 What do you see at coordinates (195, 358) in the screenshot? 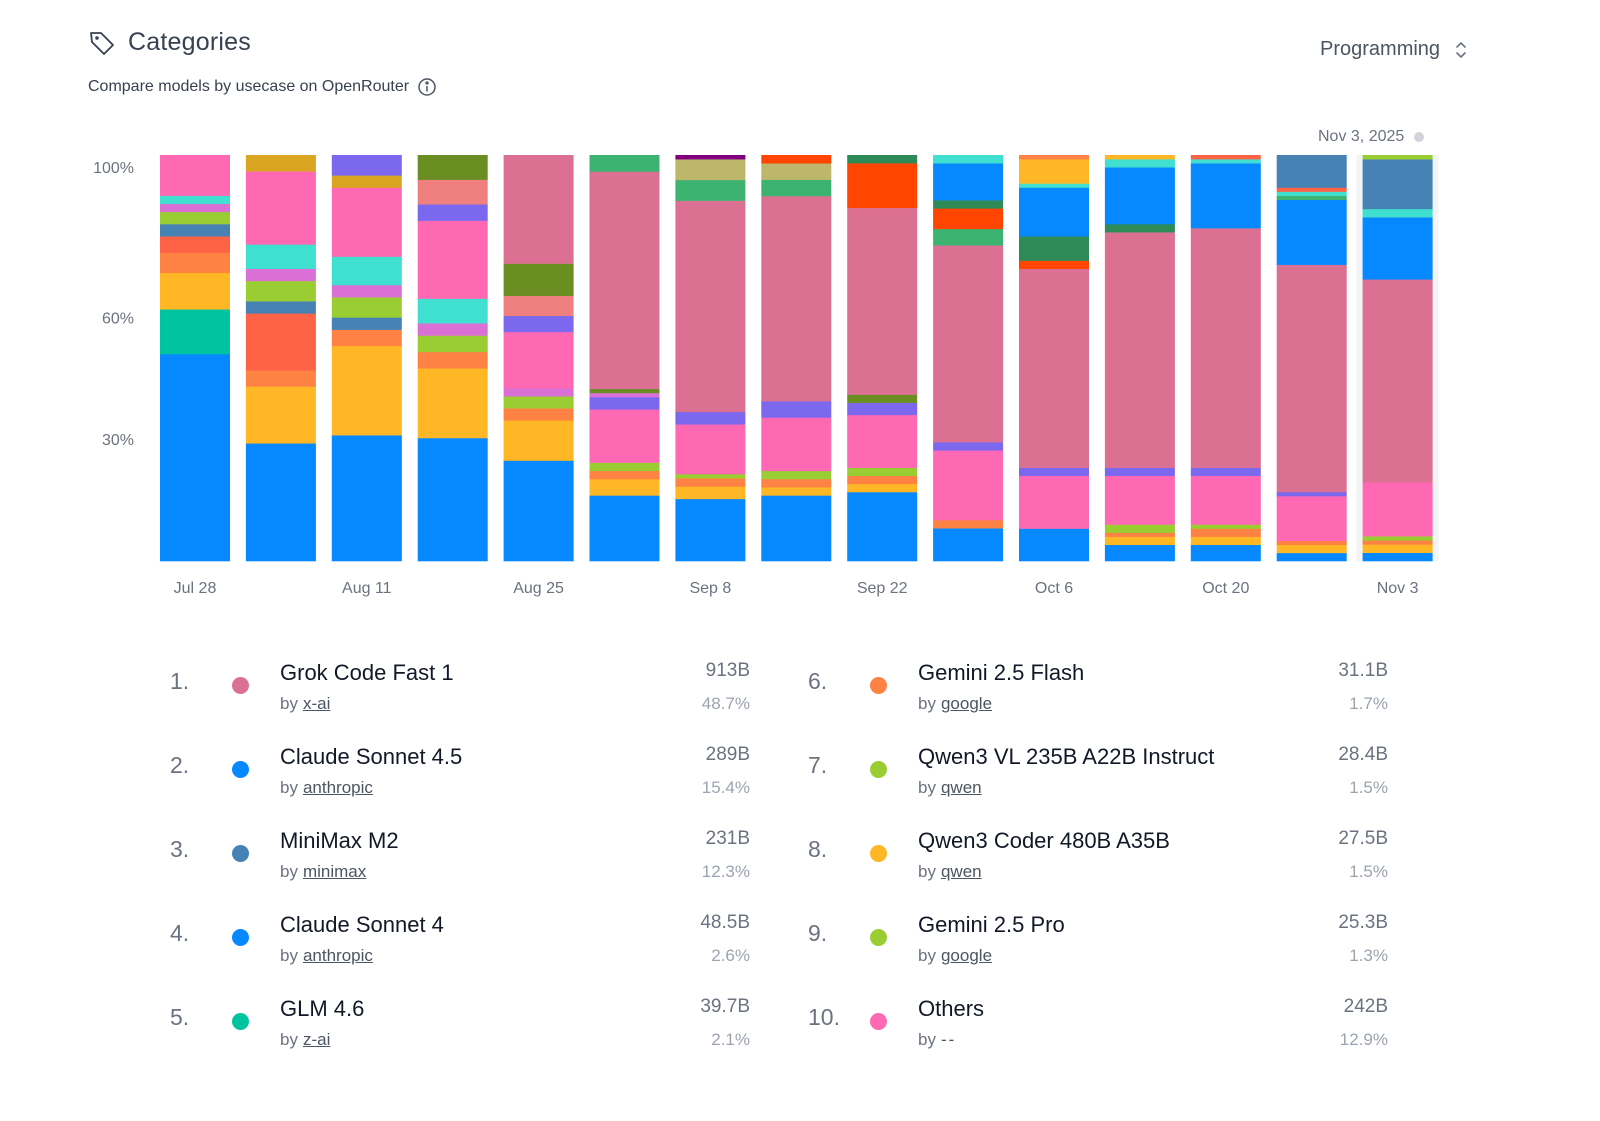
I see `bar-Jul 28` at bounding box center [195, 358].